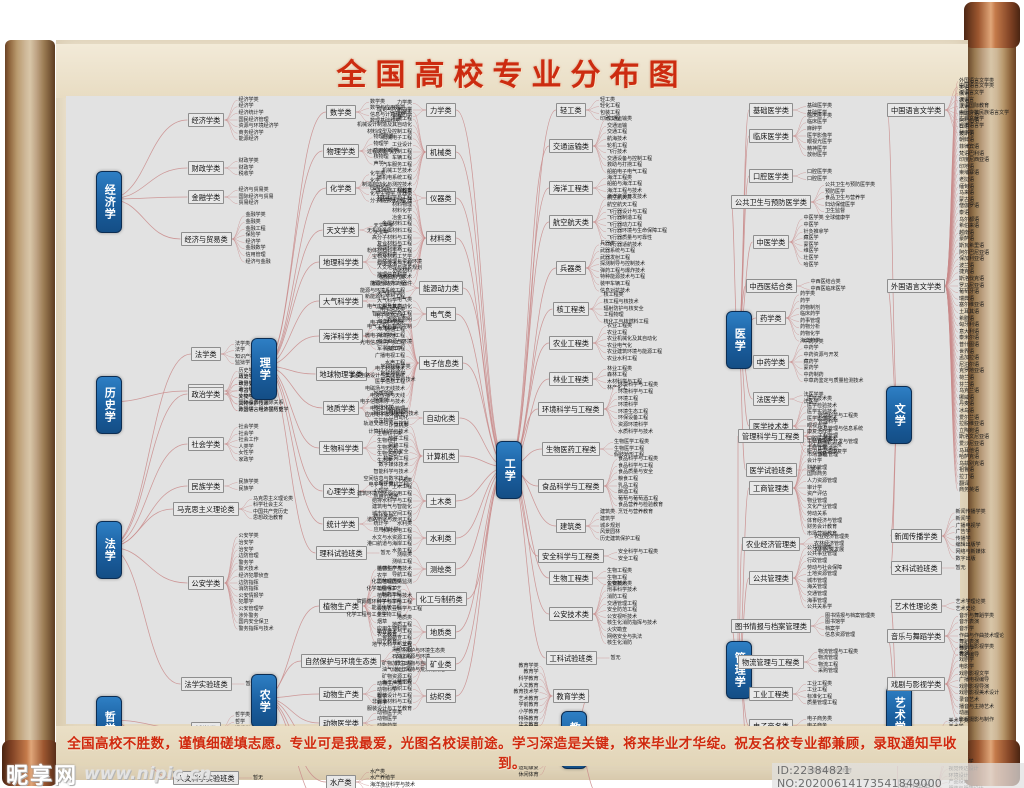  Describe the element at coordinates (341, 606) in the screenshot. I see `category-node: 植物生产类` at that location.